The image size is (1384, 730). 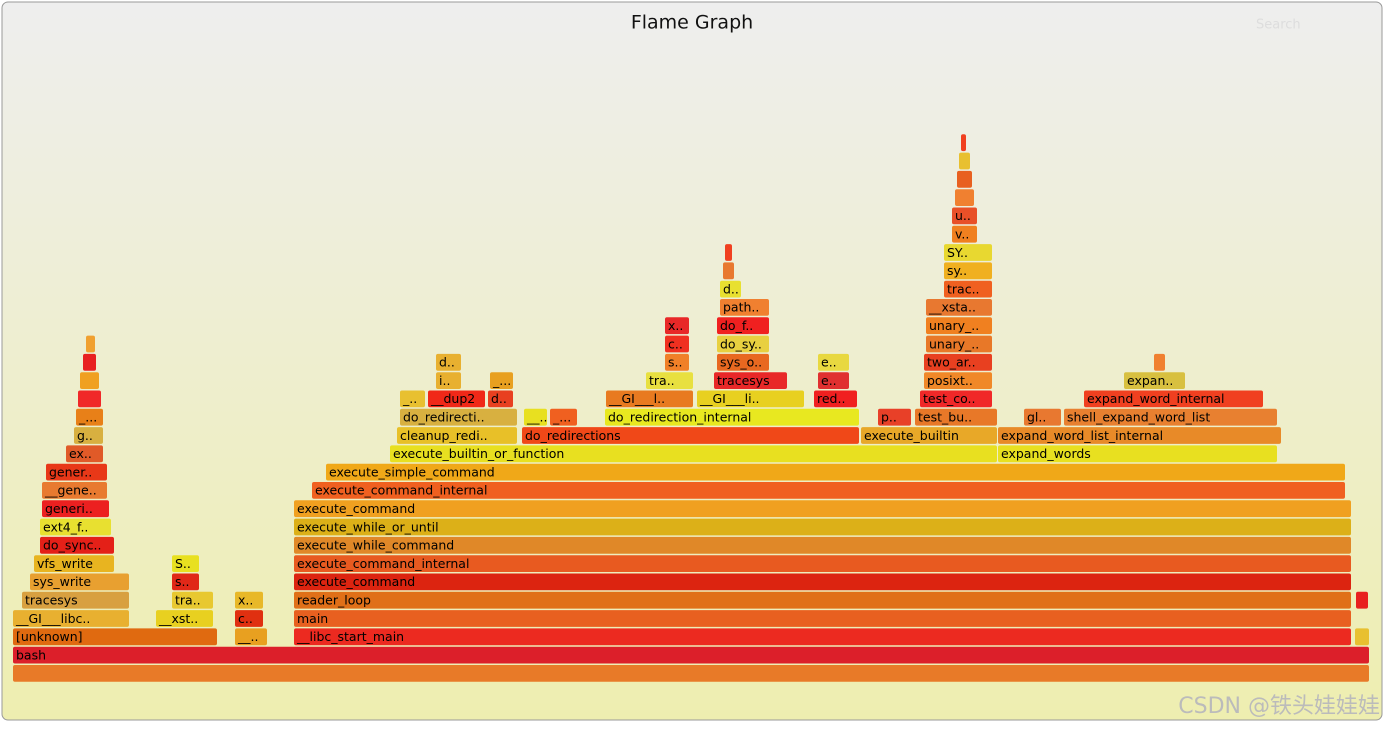 I want to click on frame: i.., so click(x=448, y=380).